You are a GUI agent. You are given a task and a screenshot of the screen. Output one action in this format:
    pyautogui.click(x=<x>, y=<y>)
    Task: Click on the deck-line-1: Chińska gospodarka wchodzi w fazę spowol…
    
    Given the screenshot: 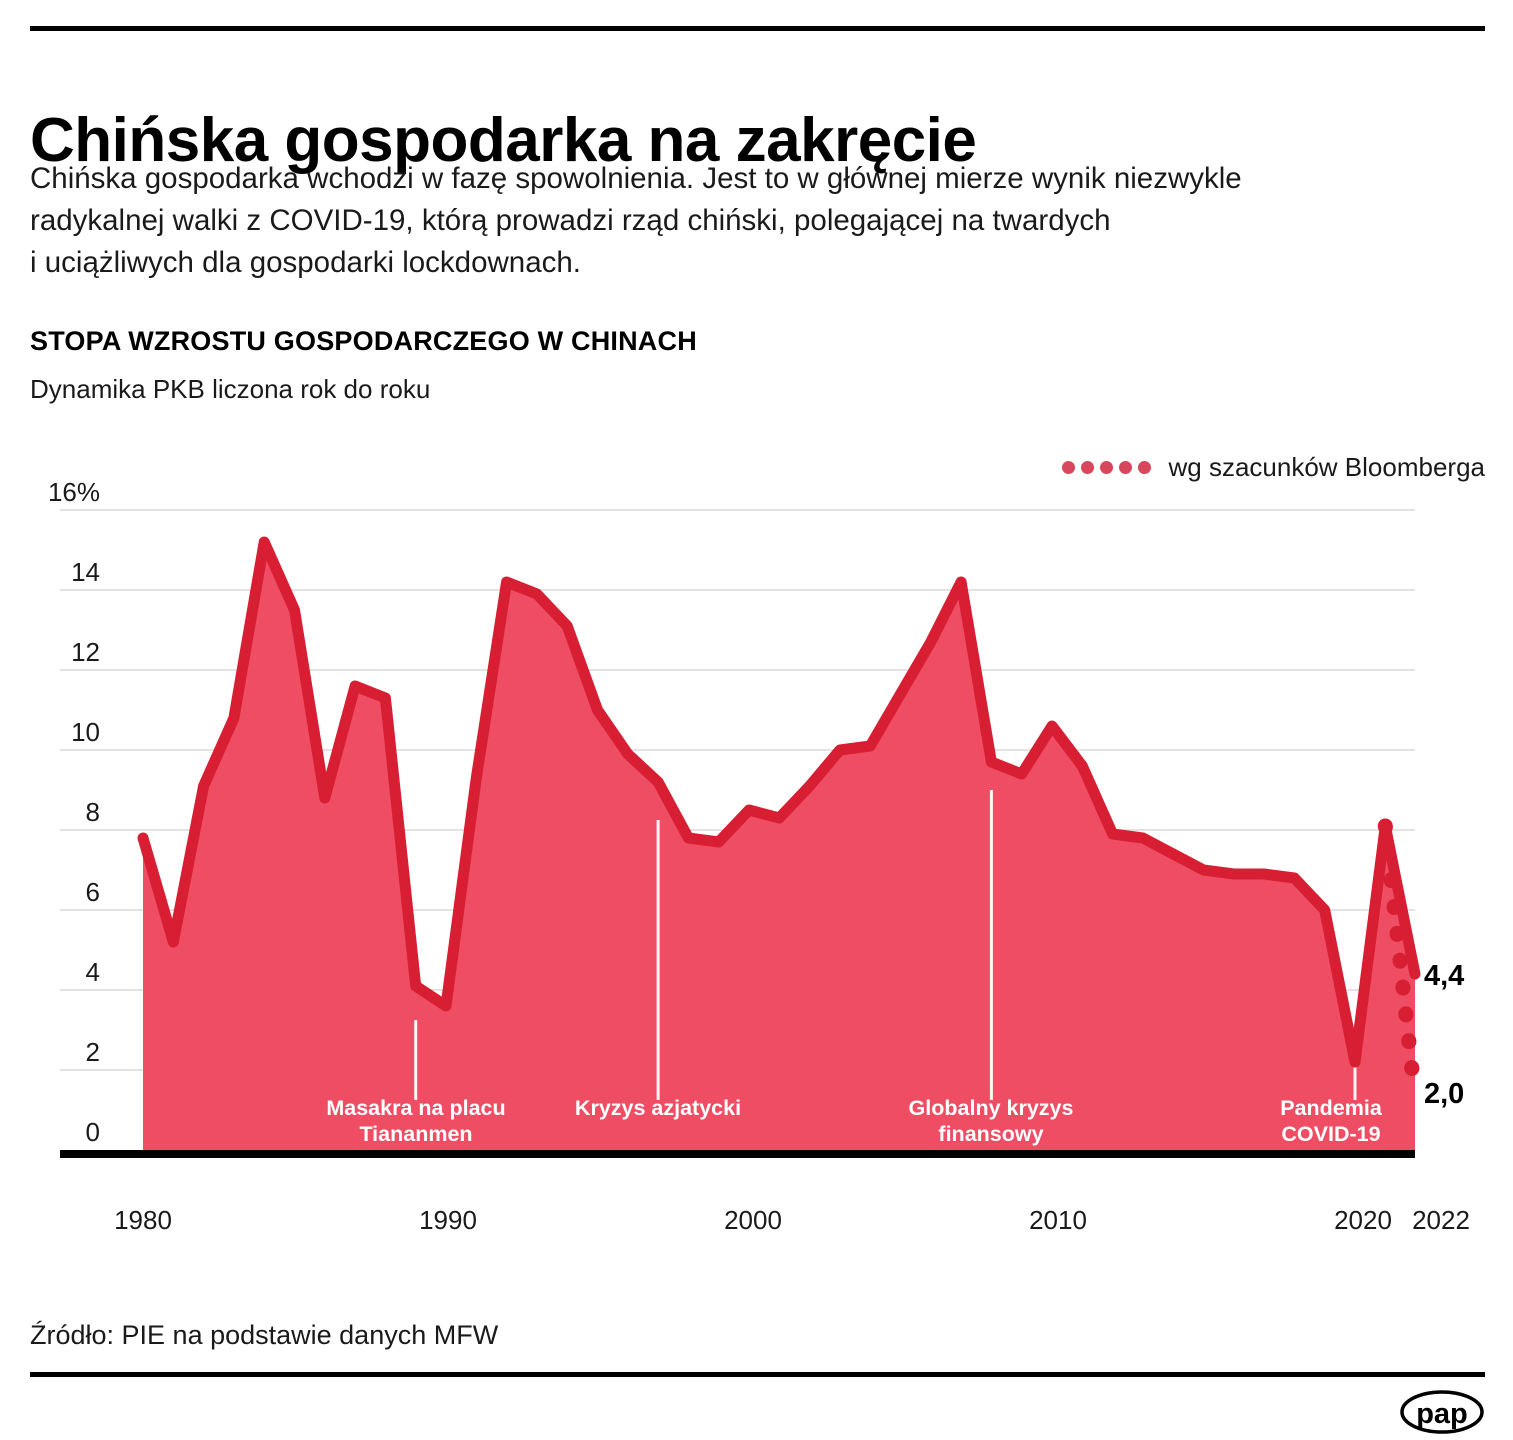 What is the action you would take?
    pyautogui.click(x=636, y=178)
    